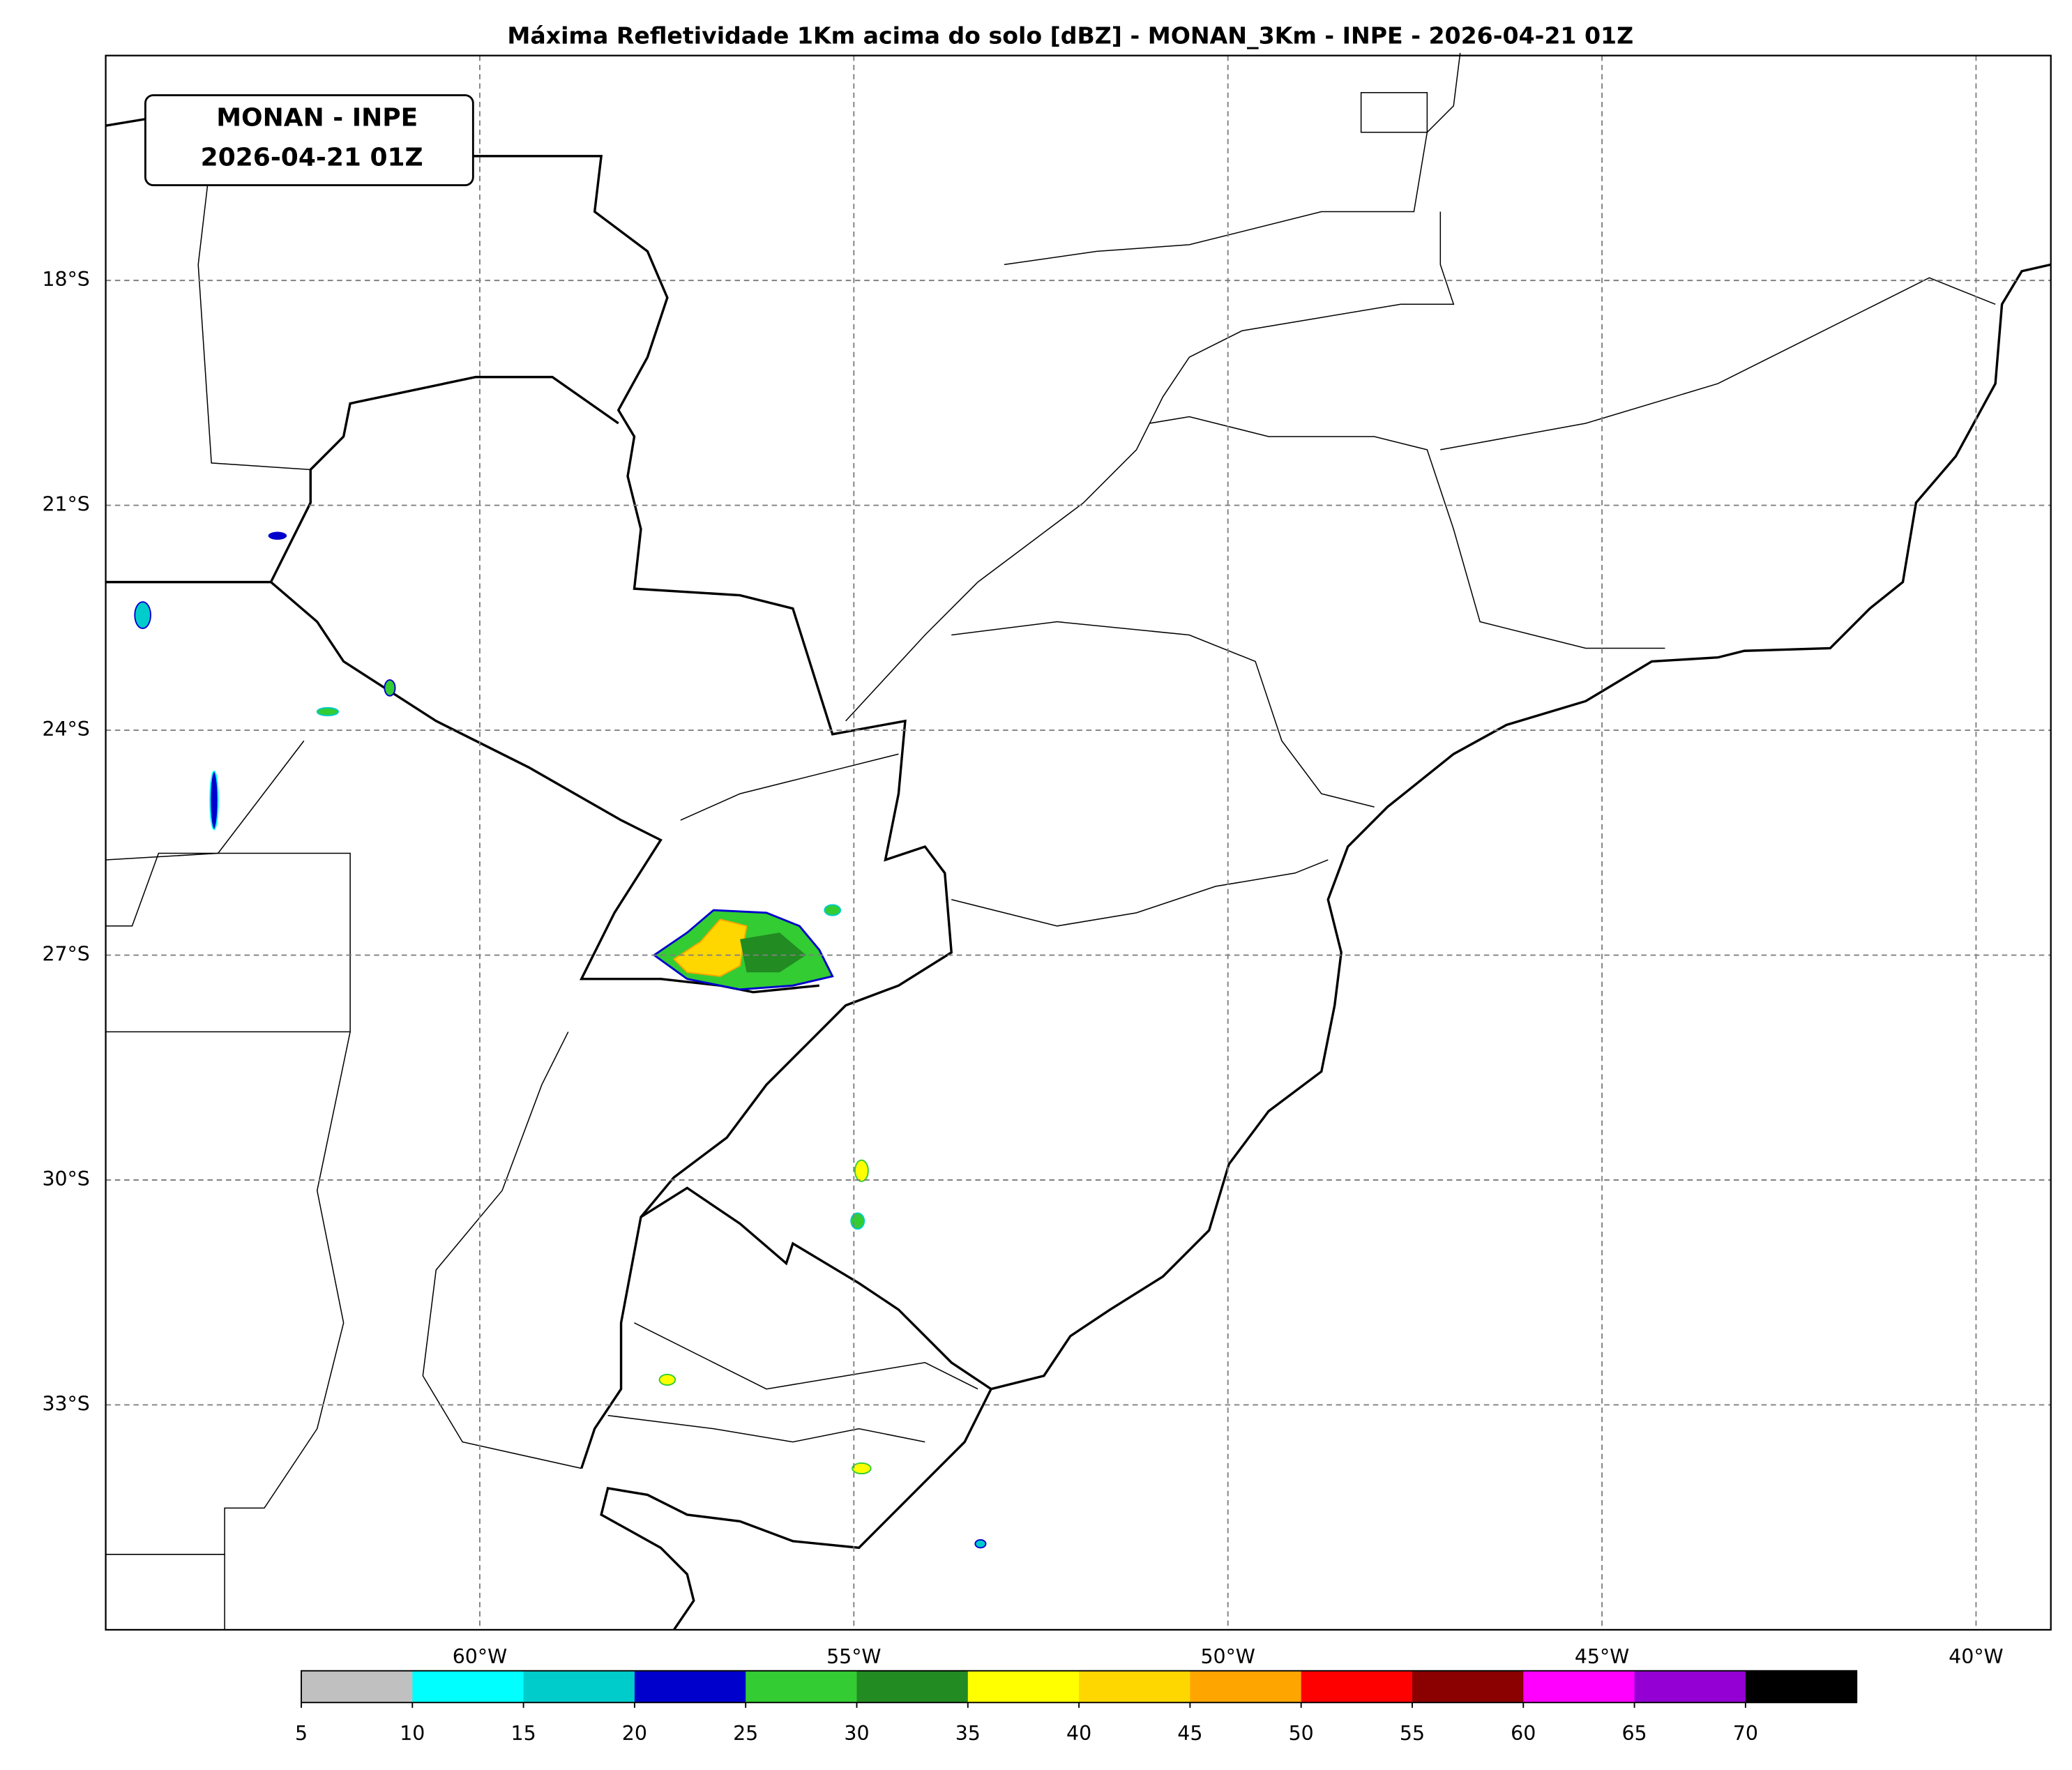 This screenshot has height=1770, width=2072. What do you see at coordinates (65, 1178) in the screenshot?
I see `y-tick-label: 30°S` at bounding box center [65, 1178].